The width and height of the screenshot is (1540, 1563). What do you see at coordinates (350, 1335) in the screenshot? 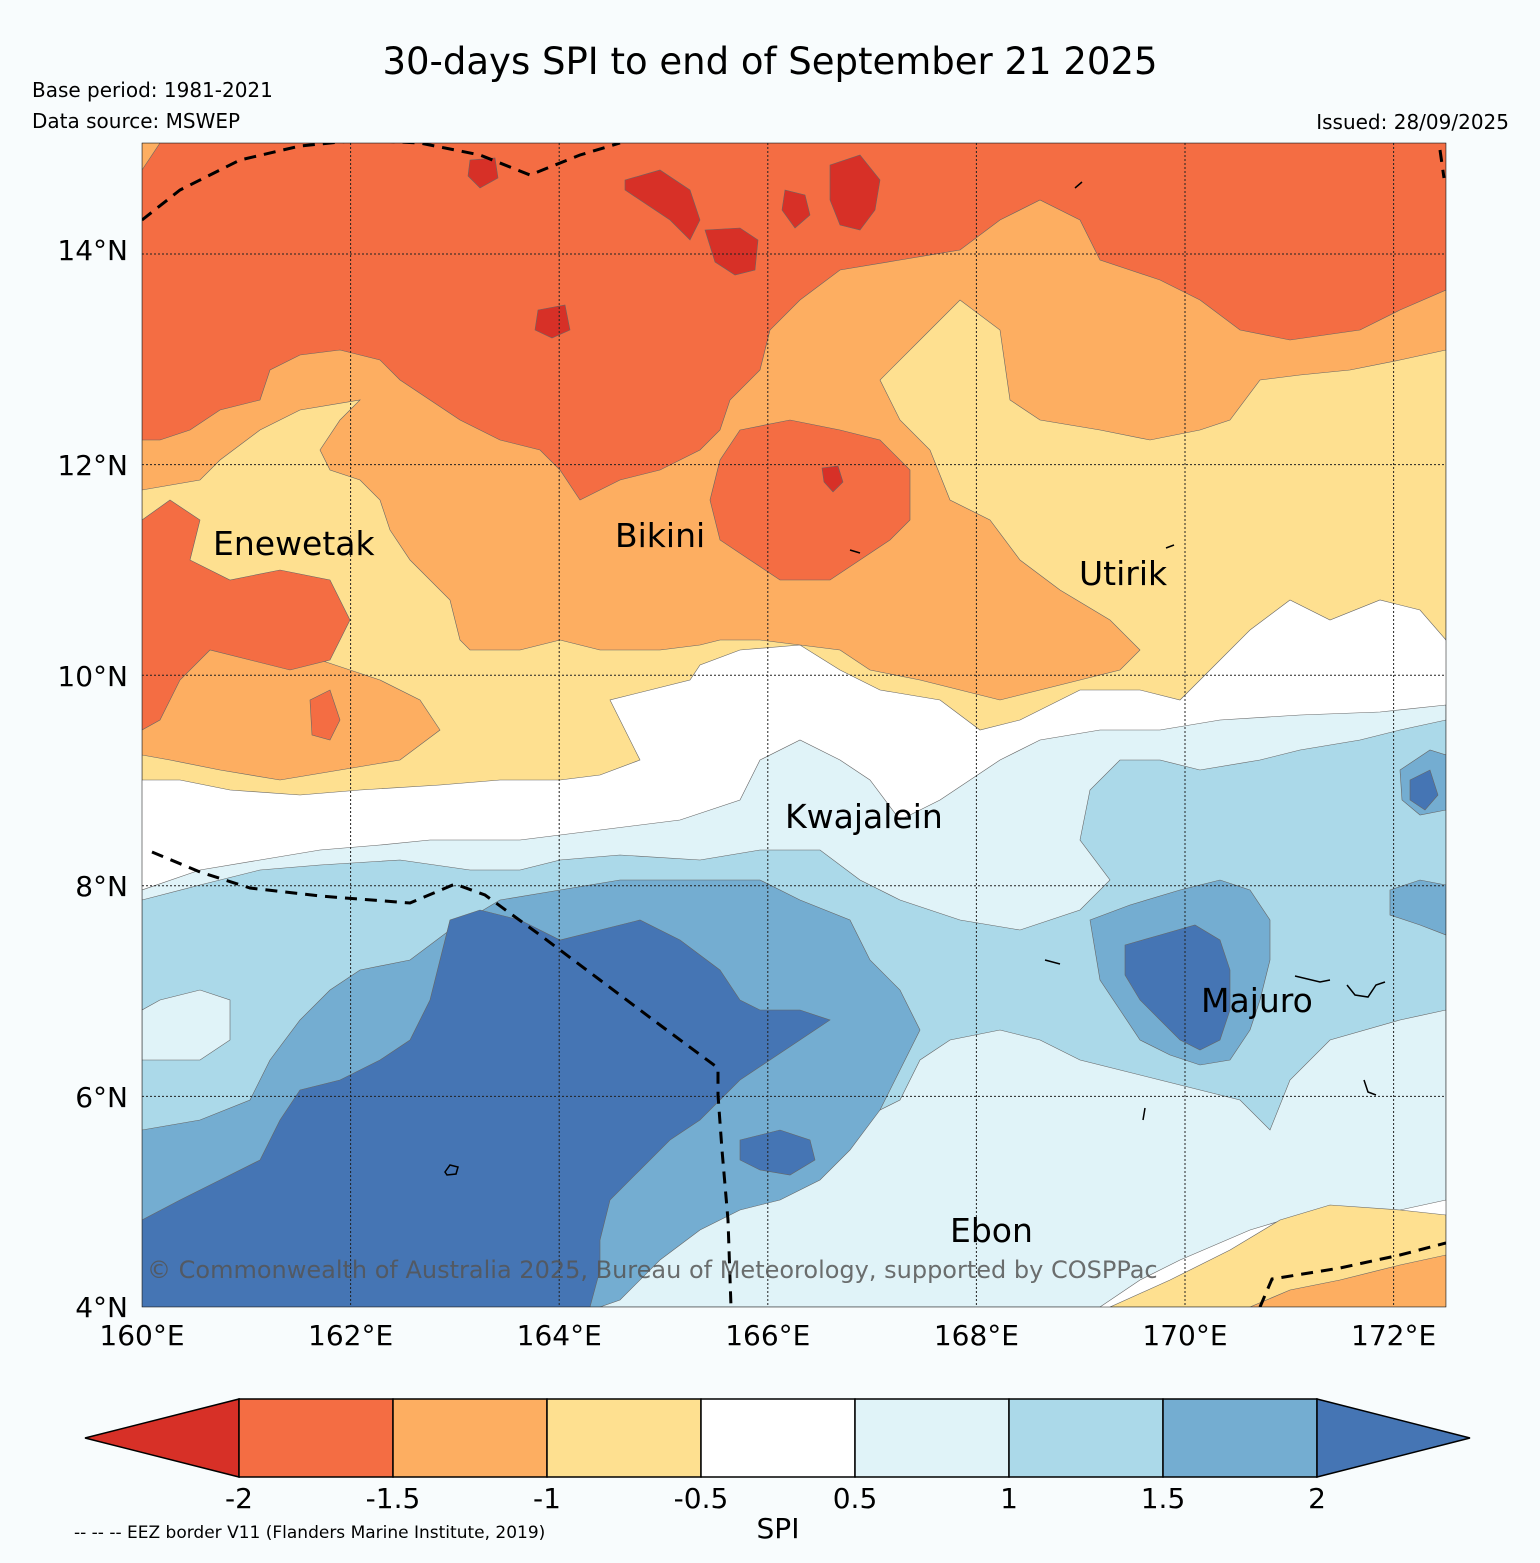
I see `lon-tick-label: 162°E` at bounding box center [350, 1335].